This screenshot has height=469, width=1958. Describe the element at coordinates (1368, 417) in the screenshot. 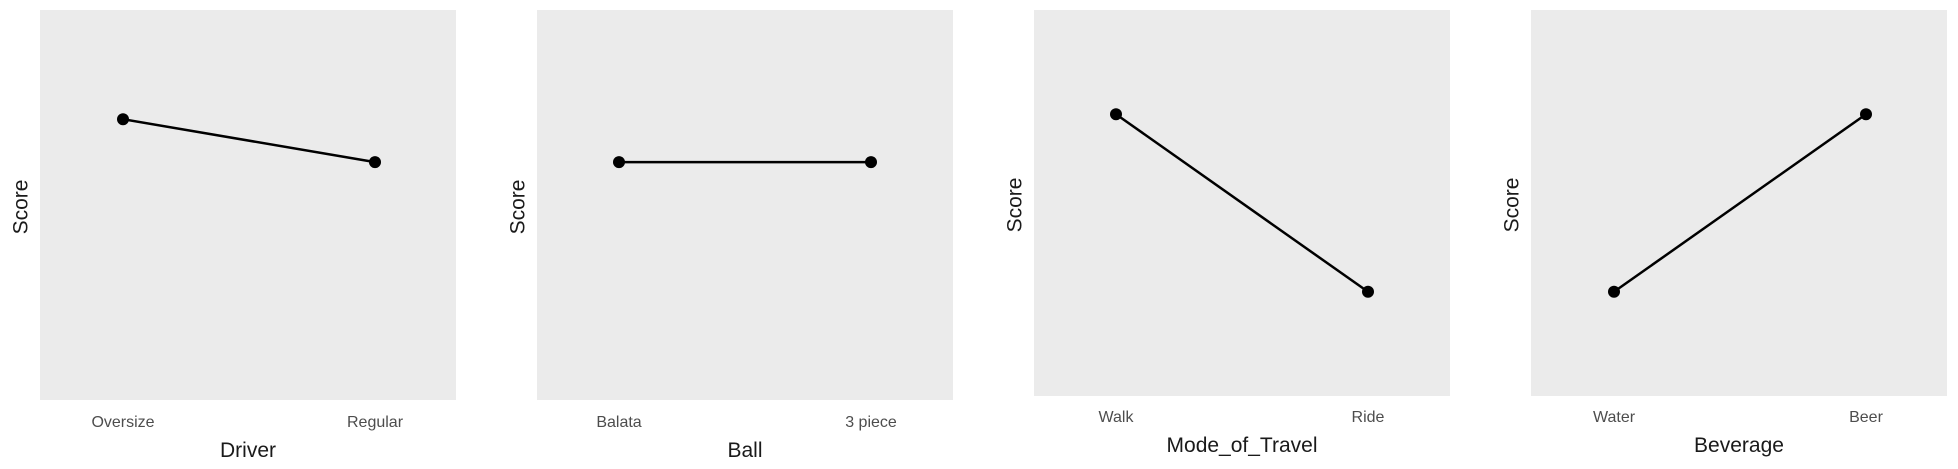

I see `x-tick-label: Ride` at that location.